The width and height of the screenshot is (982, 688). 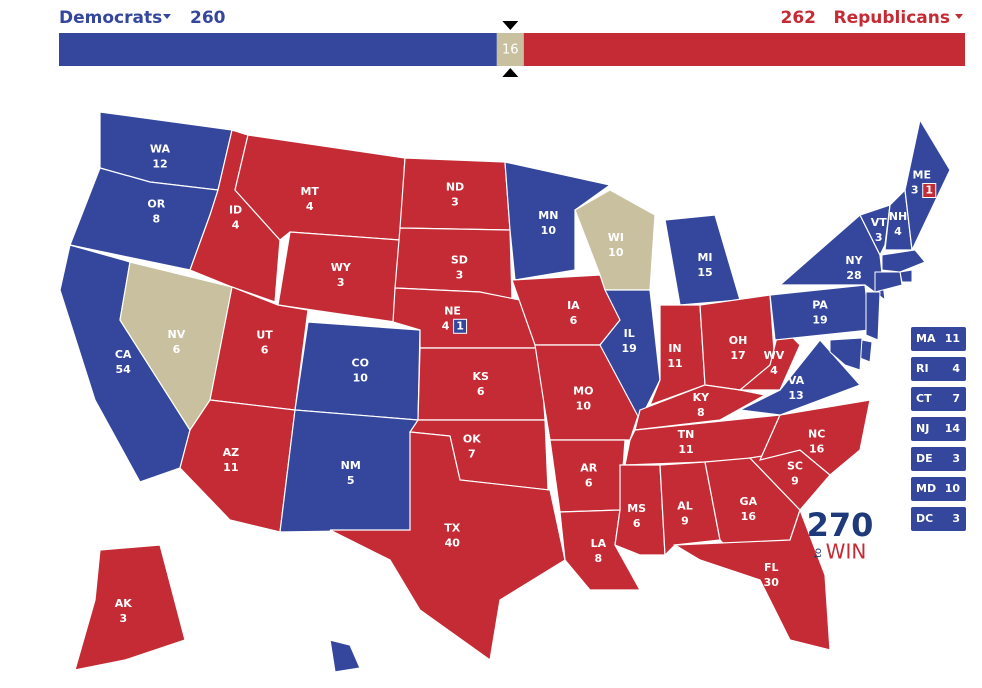 What do you see at coordinates (452, 310) in the screenshot?
I see `state-abbr: NE` at bounding box center [452, 310].